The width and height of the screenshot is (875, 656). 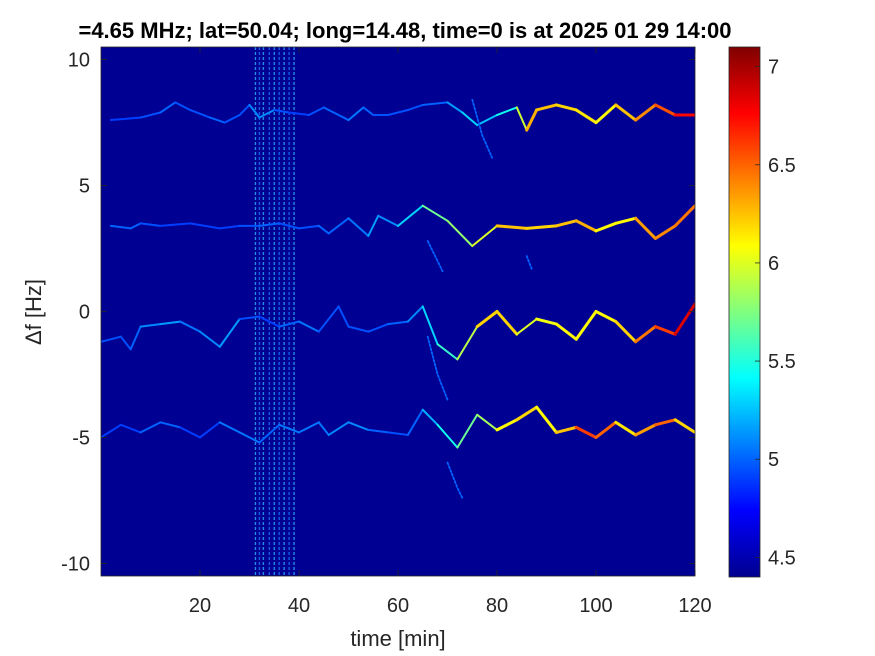 I want to click on x-tick-label: 20, so click(x=200, y=606).